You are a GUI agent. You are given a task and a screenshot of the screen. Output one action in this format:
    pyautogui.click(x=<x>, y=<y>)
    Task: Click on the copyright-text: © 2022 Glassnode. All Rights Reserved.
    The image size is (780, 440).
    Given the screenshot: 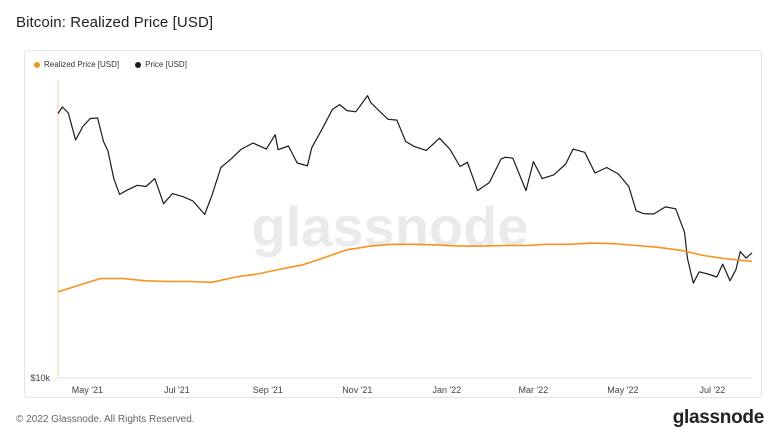 What is the action you would take?
    pyautogui.click(x=105, y=419)
    